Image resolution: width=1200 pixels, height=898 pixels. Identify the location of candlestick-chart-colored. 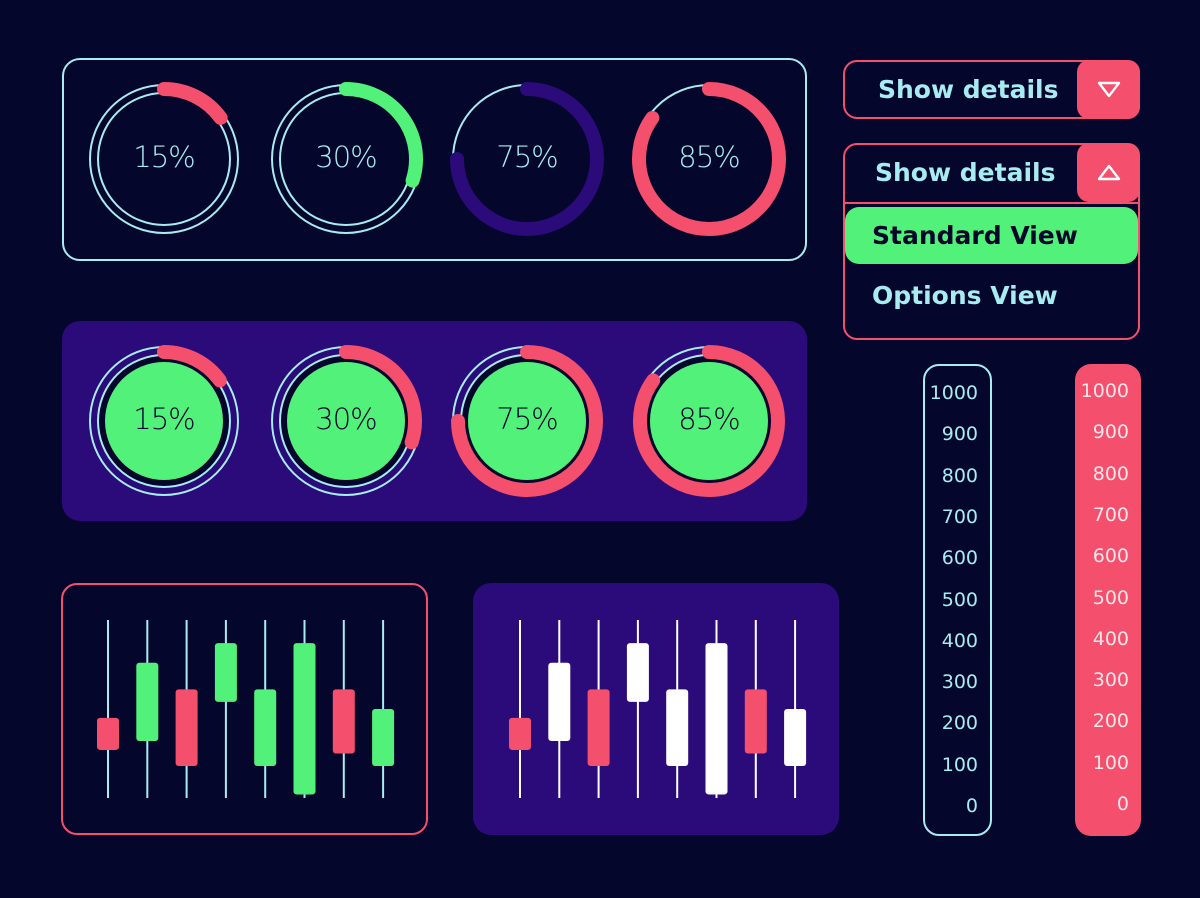
(246, 709).